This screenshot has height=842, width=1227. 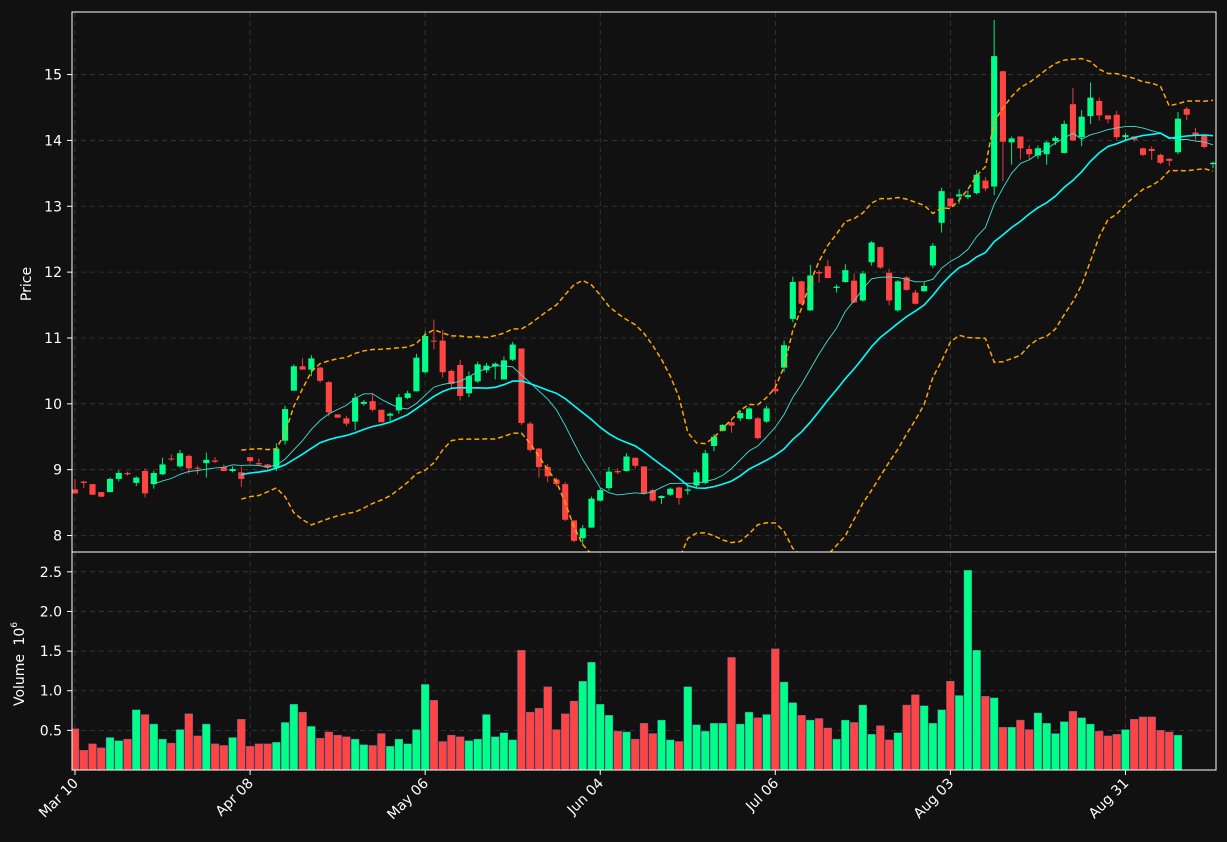 I want to click on volume-tick-label: 2.0, so click(x=51, y=612).